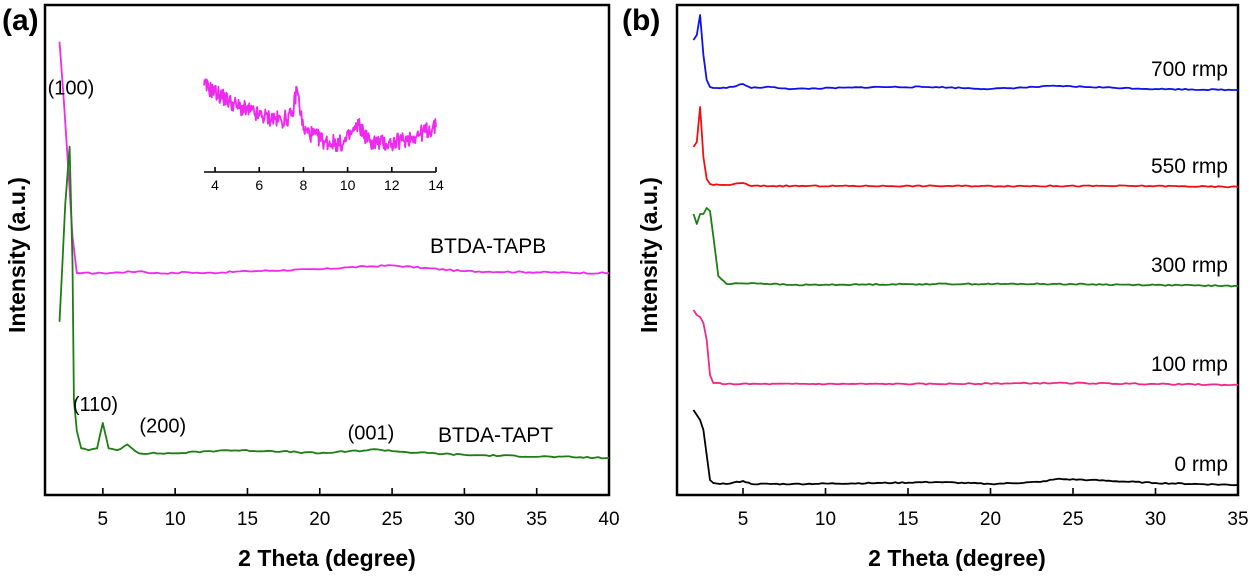 The width and height of the screenshot is (1255, 576). Describe the element at coordinates (907, 519) in the screenshot. I see `panel-b-x-tick-label-15: 15` at that location.